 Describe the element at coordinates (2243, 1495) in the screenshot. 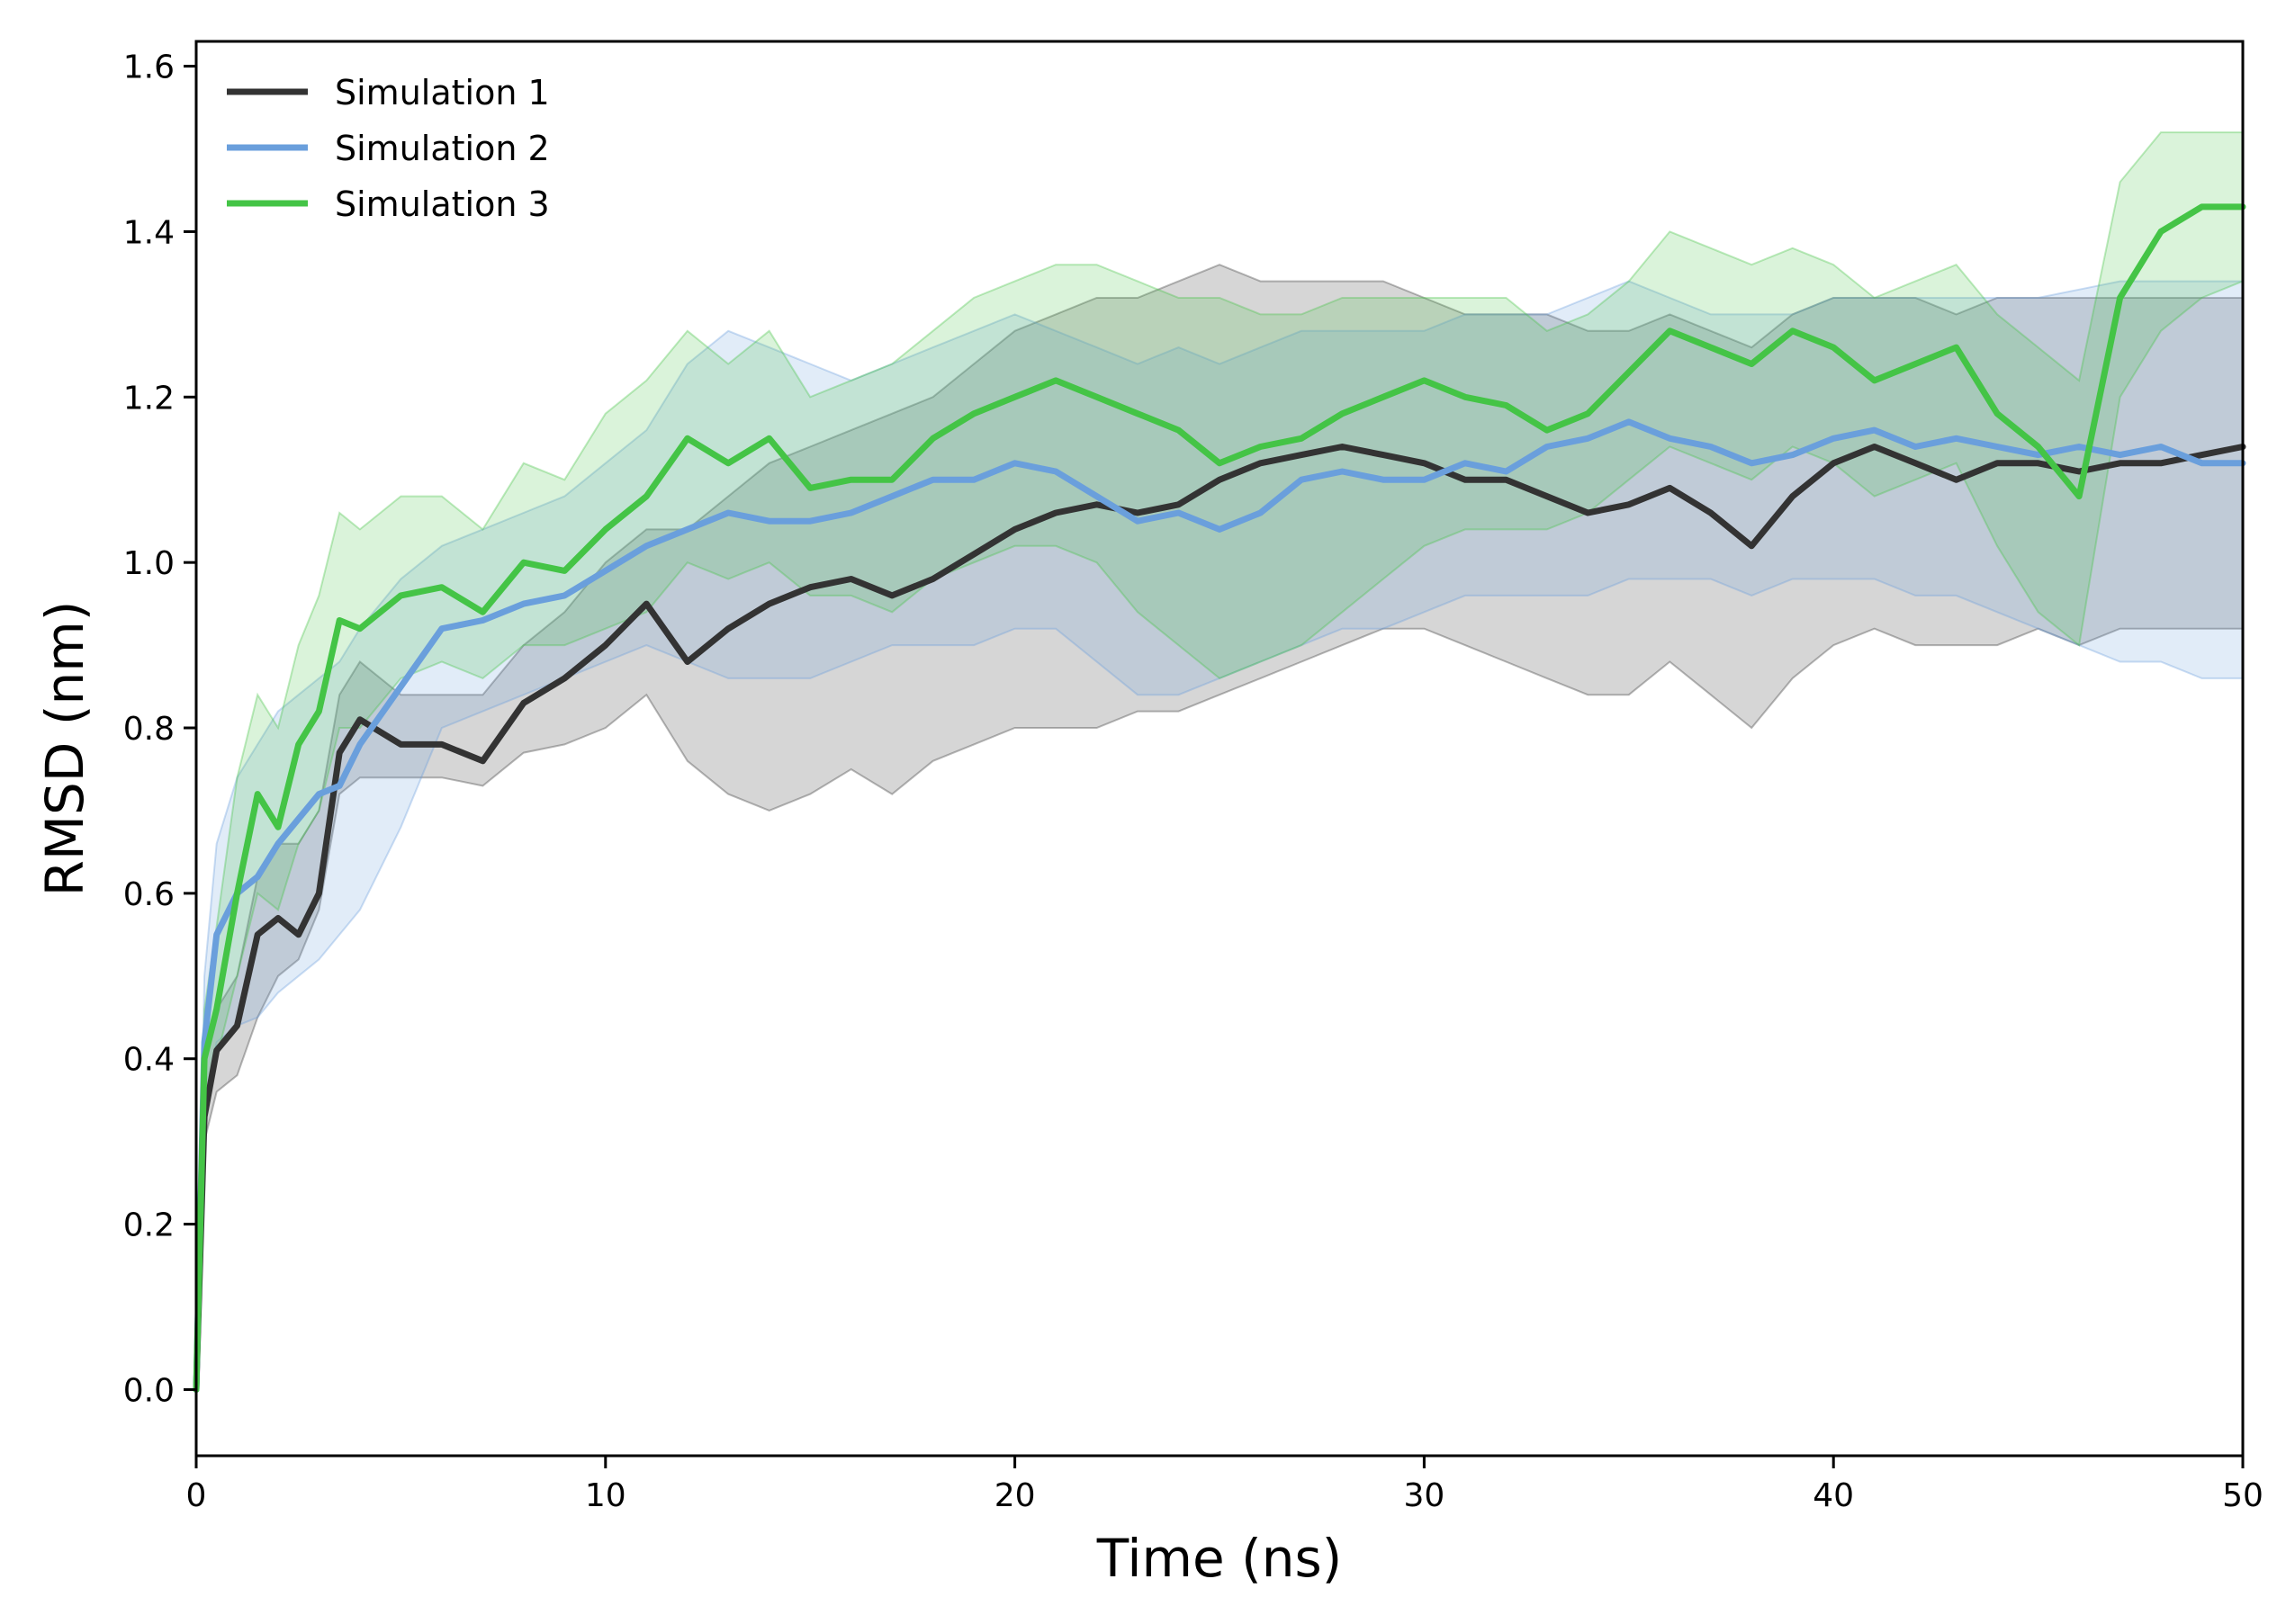

I see `x-tick-label: 50` at that location.